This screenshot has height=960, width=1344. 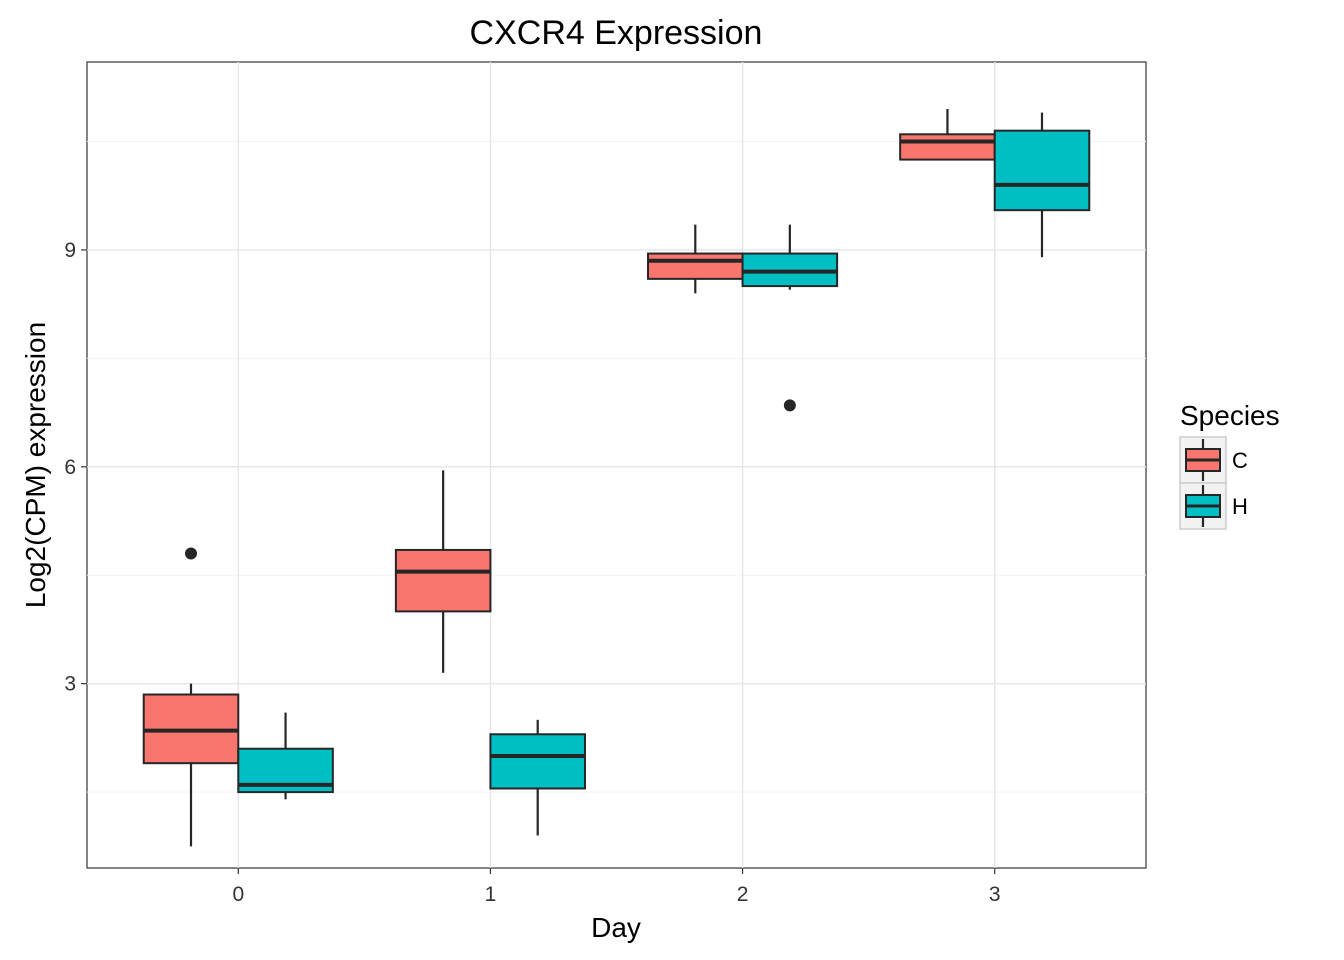 I want to click on legend: Species CH, so click(x=1229, y=465).